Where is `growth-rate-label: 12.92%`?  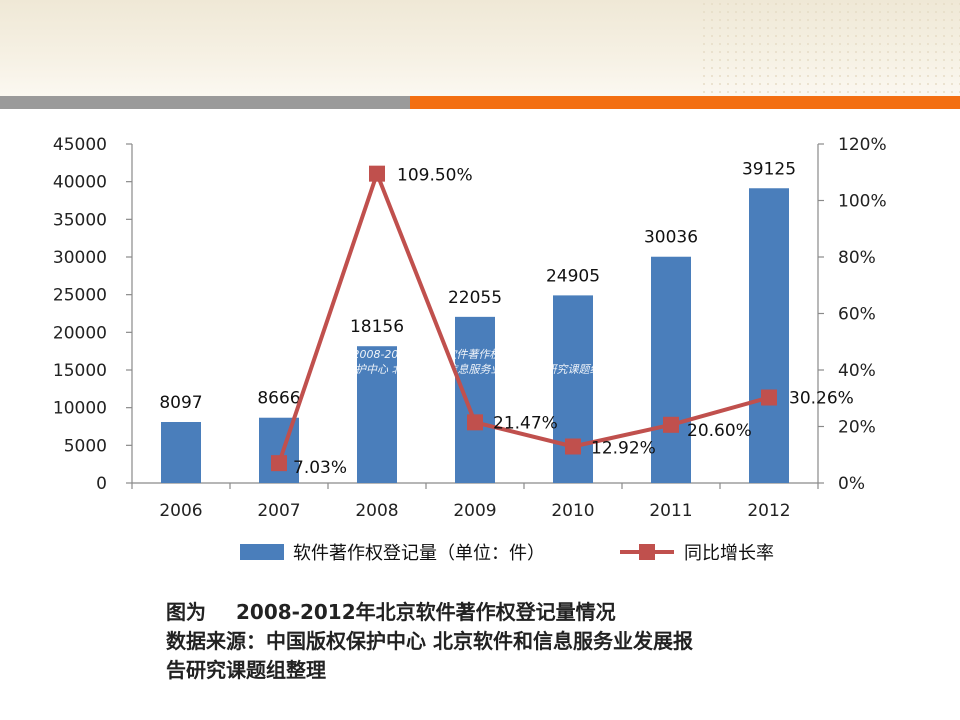
growth-rate-label: 12.92% is located at coordinates (623, 449).